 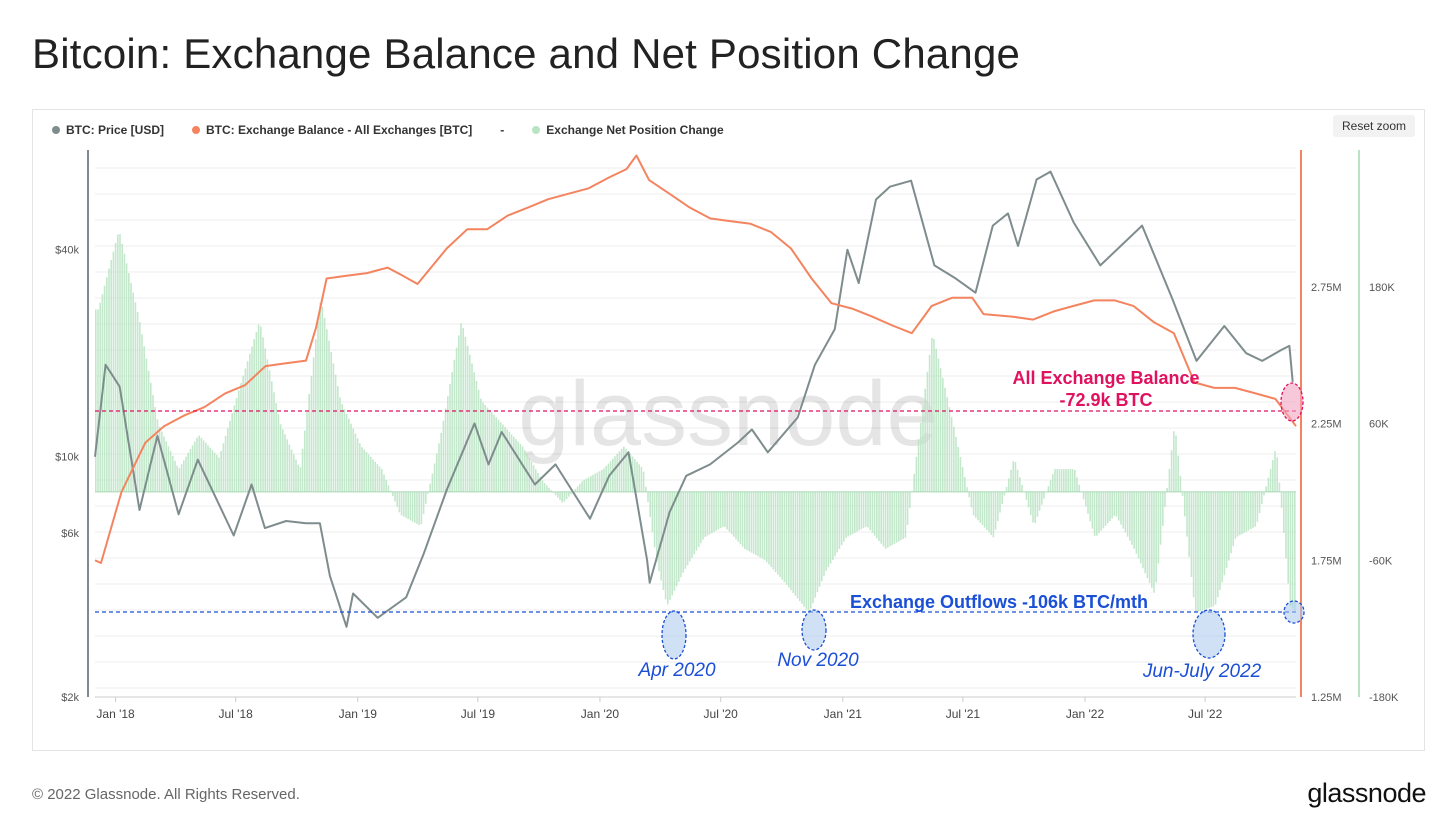 I want to click on watermark: glassnode, so click(x=727, y=414).